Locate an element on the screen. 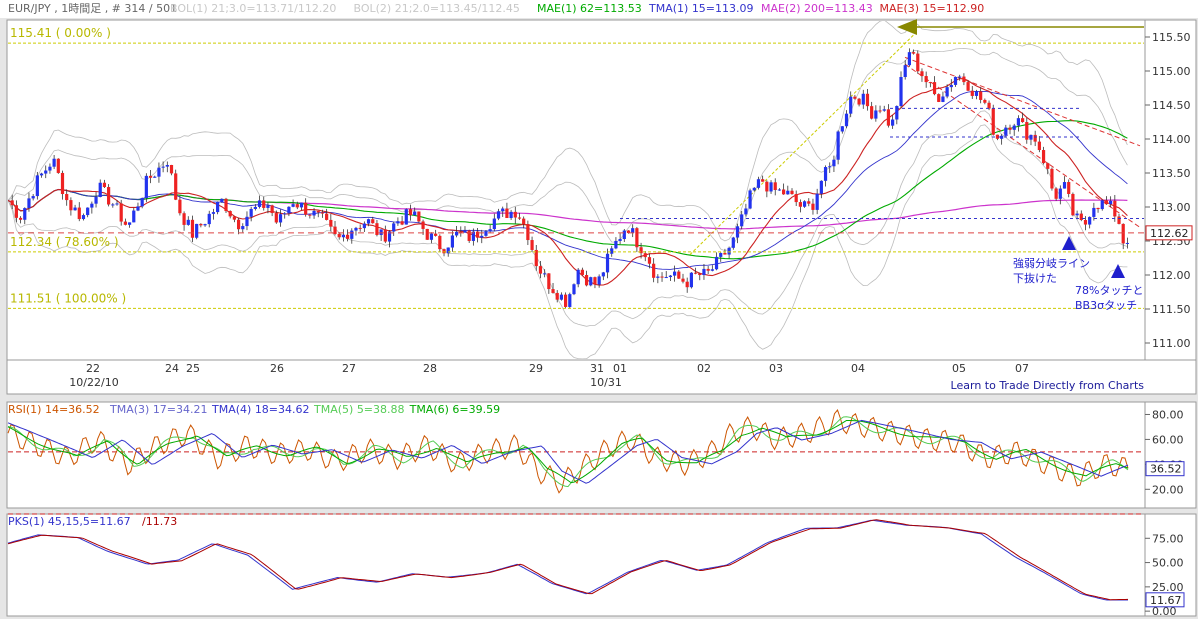  fib-label: 112.34 ( 78.60% ) is located at coordinates (64, 242).